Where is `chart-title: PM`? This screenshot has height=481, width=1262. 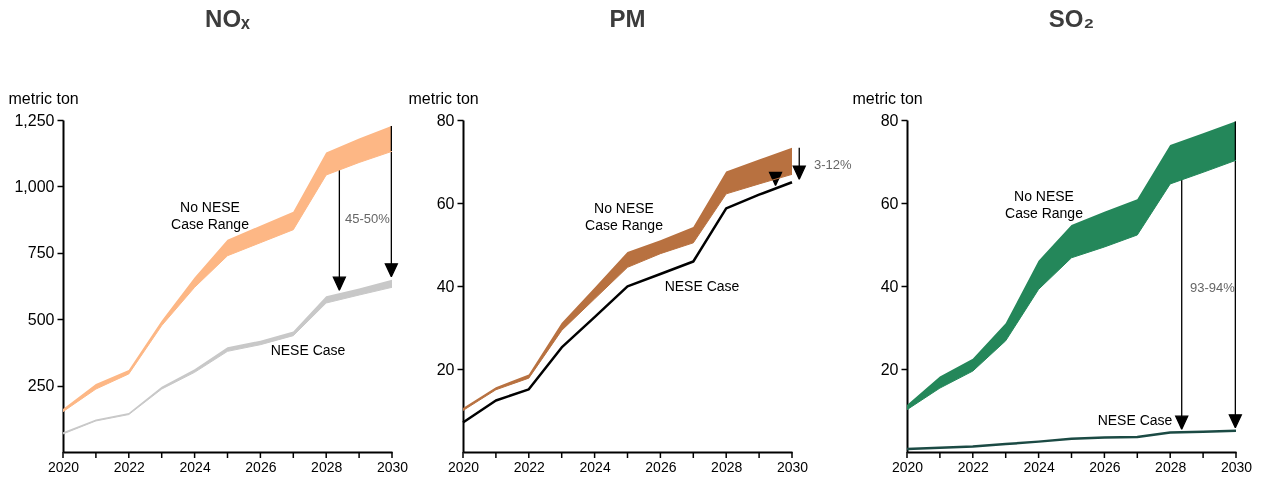
chart-title: PM is located at coordinates (627, 18).